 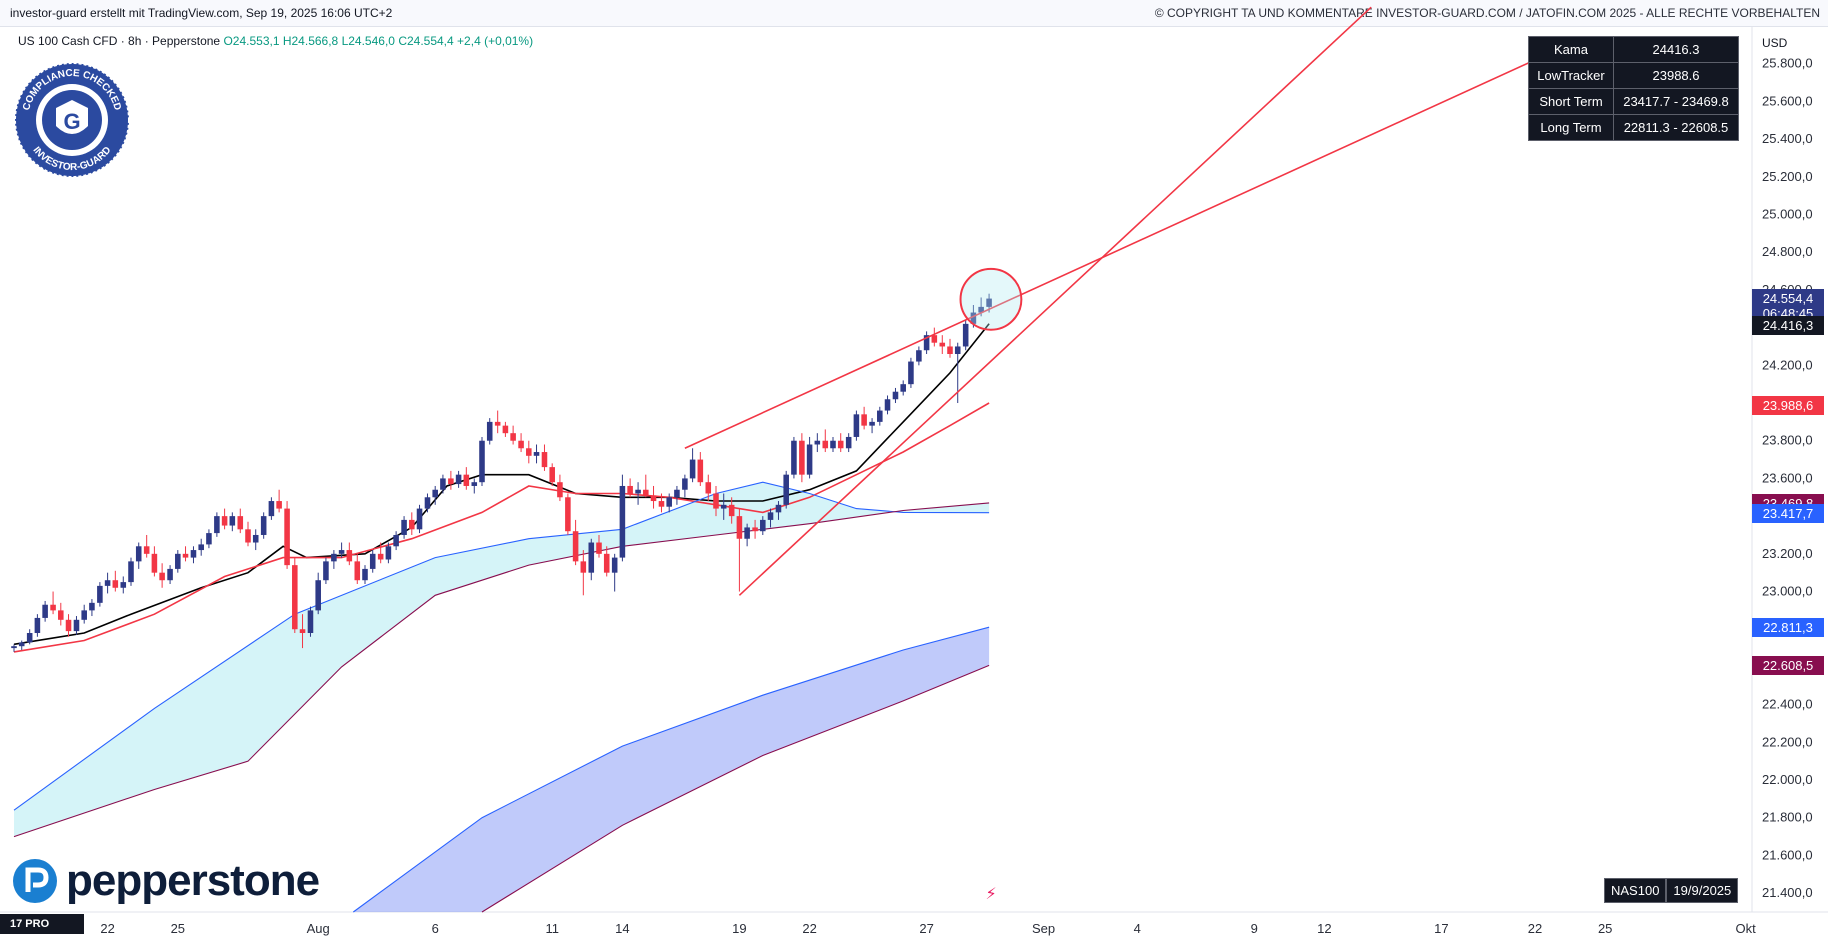 What do you see at coordinates (1605, 928) in the screenshot?
I see `x-tick-label: 25` at bounding box center [1605, 928].